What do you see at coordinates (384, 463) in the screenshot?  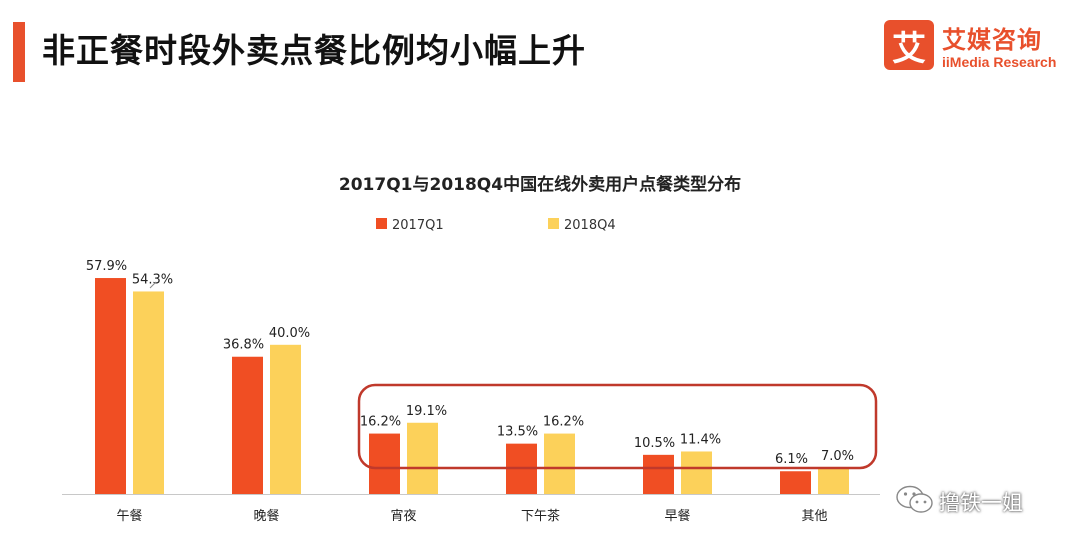 I see `bar-2017Q1-宵夜` at bounding box center [384, 463].